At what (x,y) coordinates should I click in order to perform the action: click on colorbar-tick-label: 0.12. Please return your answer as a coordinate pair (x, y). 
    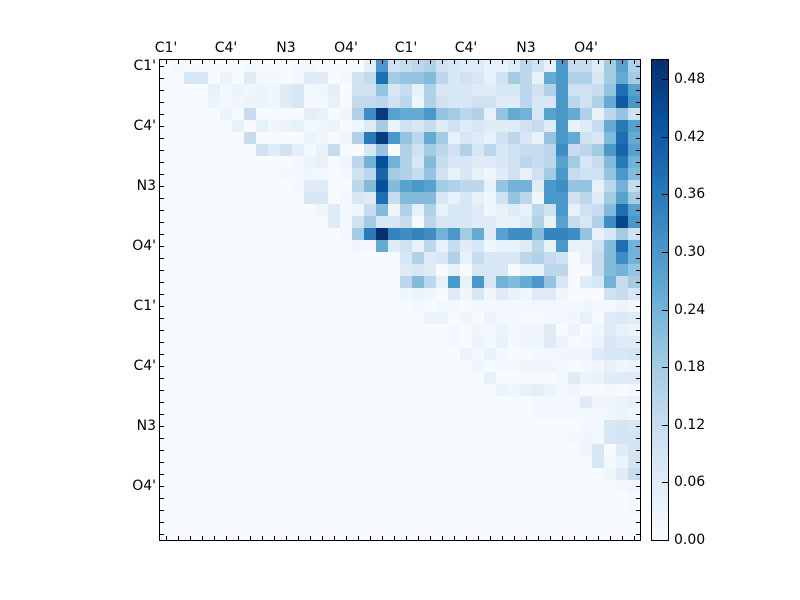
    Looking at the image, I should click on (690, 424).